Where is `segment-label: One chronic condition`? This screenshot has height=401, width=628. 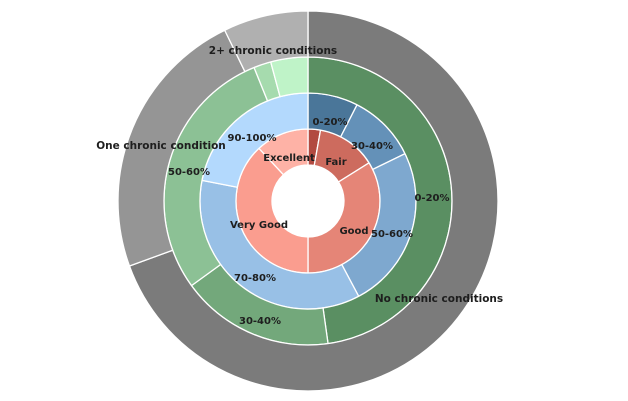 segment-label: One chronic condition is located at coordinates (161, 146).